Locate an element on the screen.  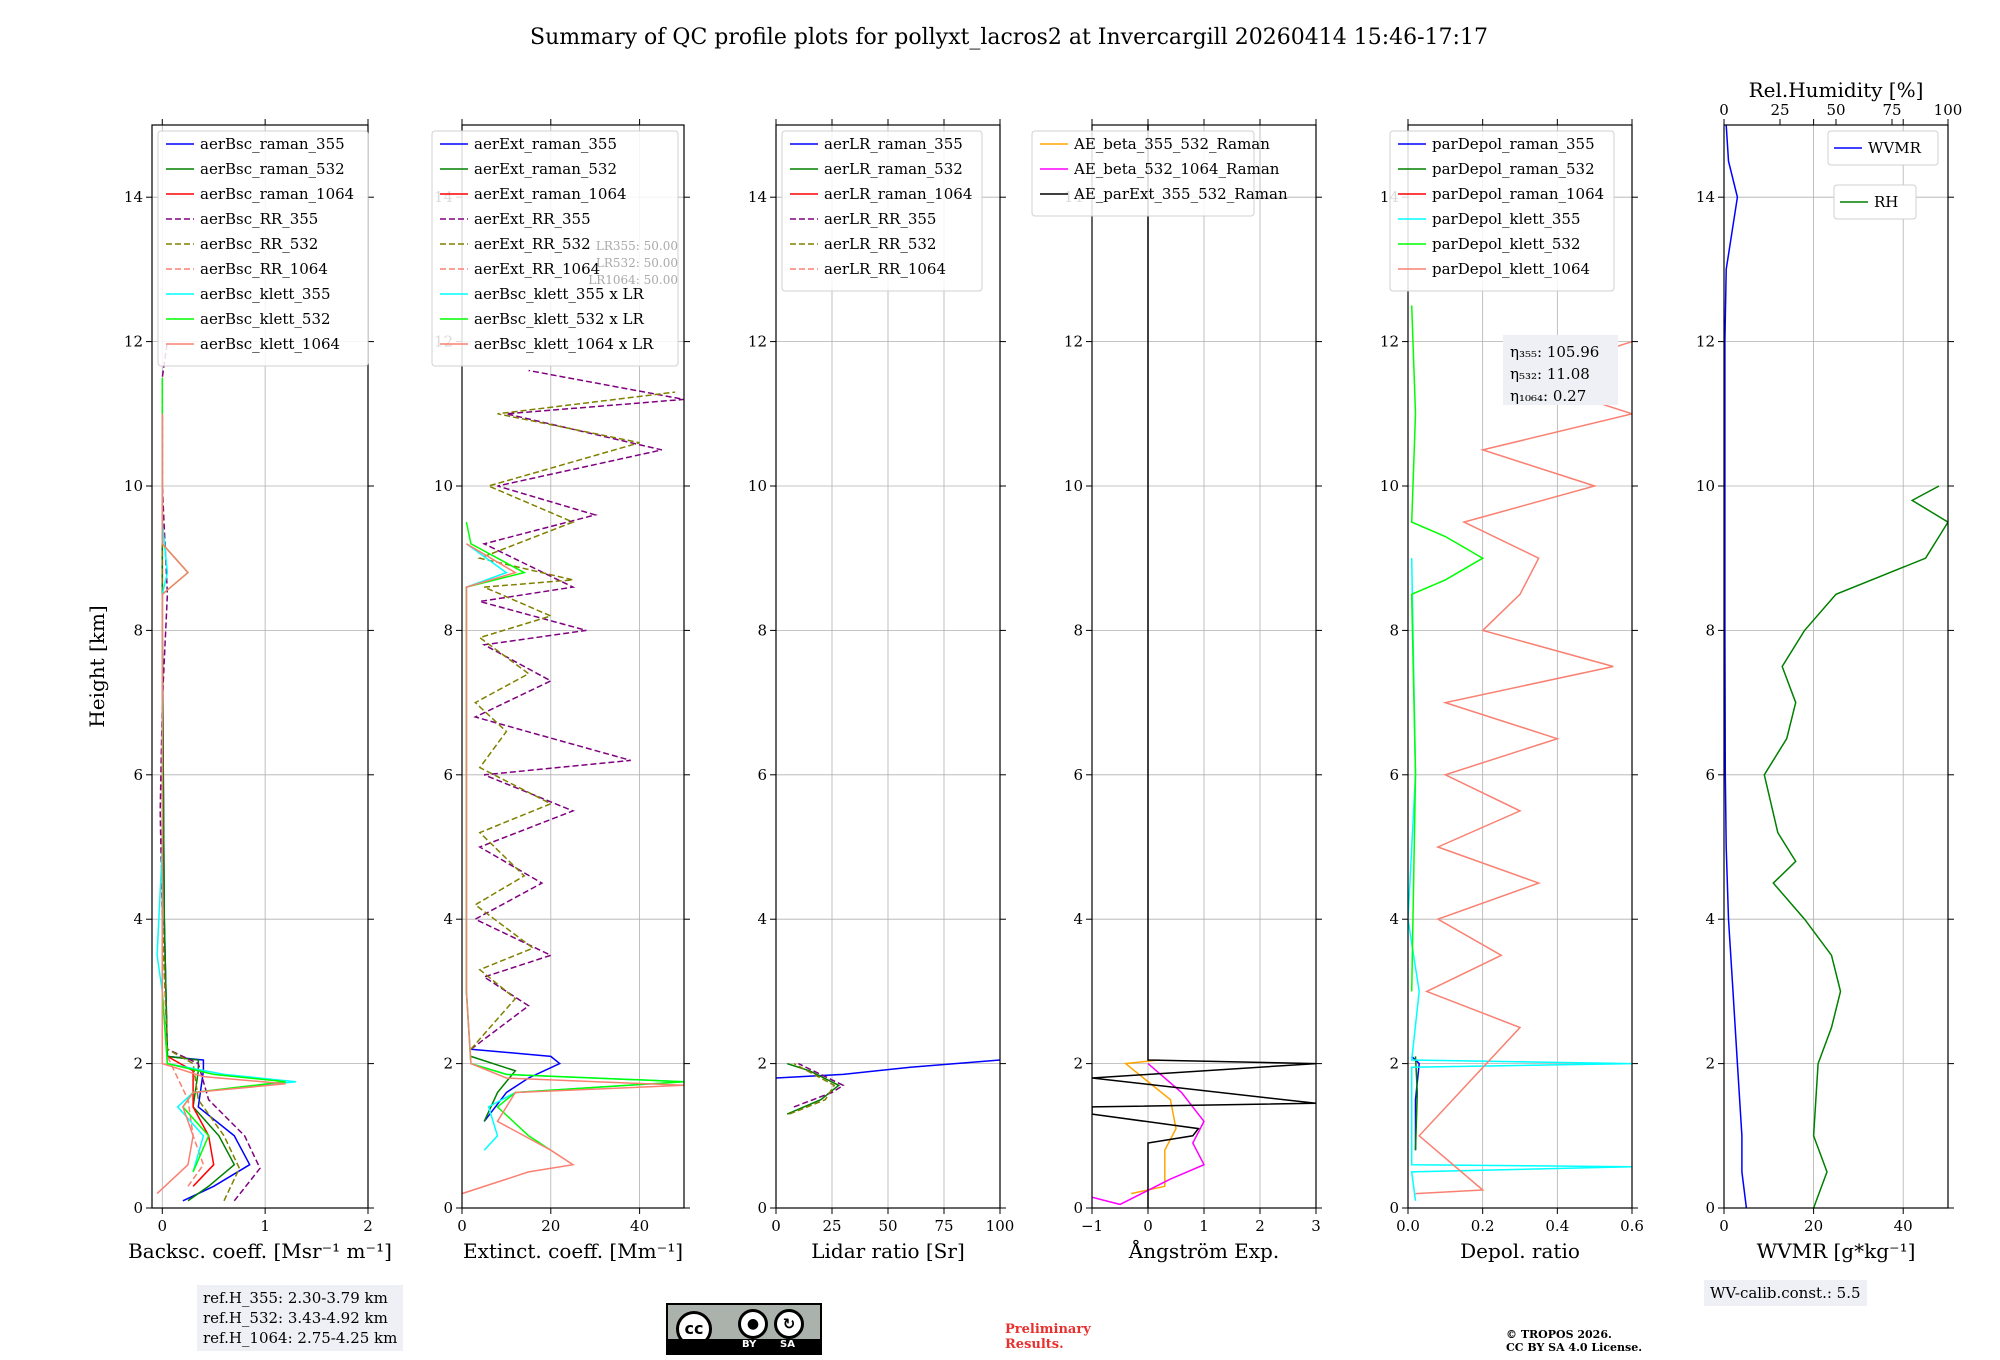
eta-label: η₁₀₆₄: 0.27 is located at coordinates (1548, 396).